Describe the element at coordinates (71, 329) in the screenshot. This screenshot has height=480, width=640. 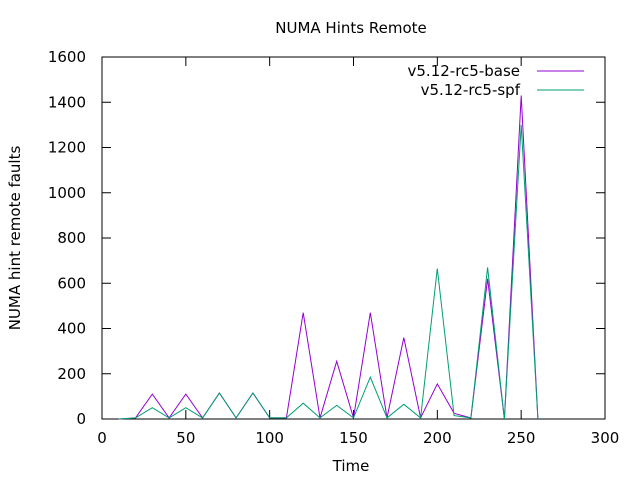
I see `y-tick-label: 400` at that location.